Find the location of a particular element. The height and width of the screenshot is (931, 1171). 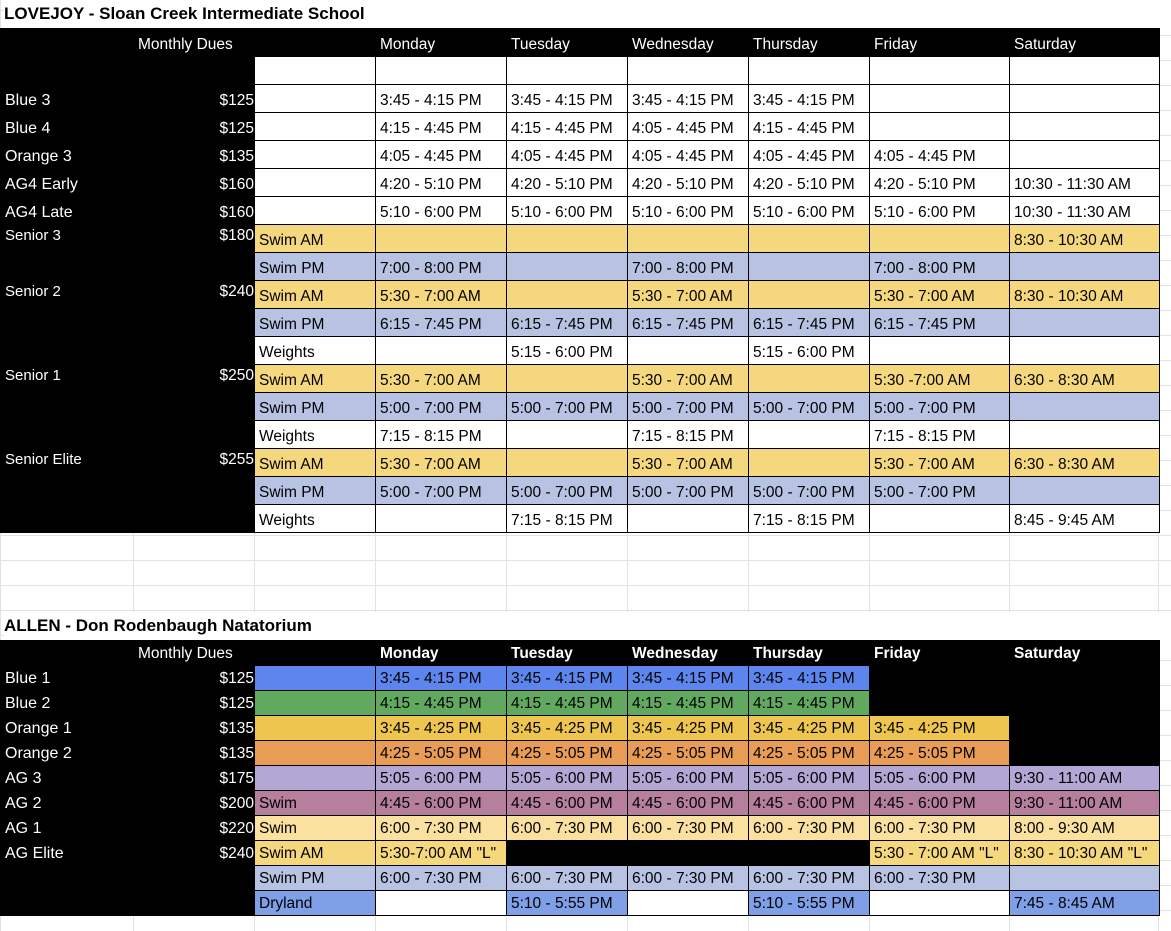

group-name: AG4 Early is located at coordinates (67, 182).